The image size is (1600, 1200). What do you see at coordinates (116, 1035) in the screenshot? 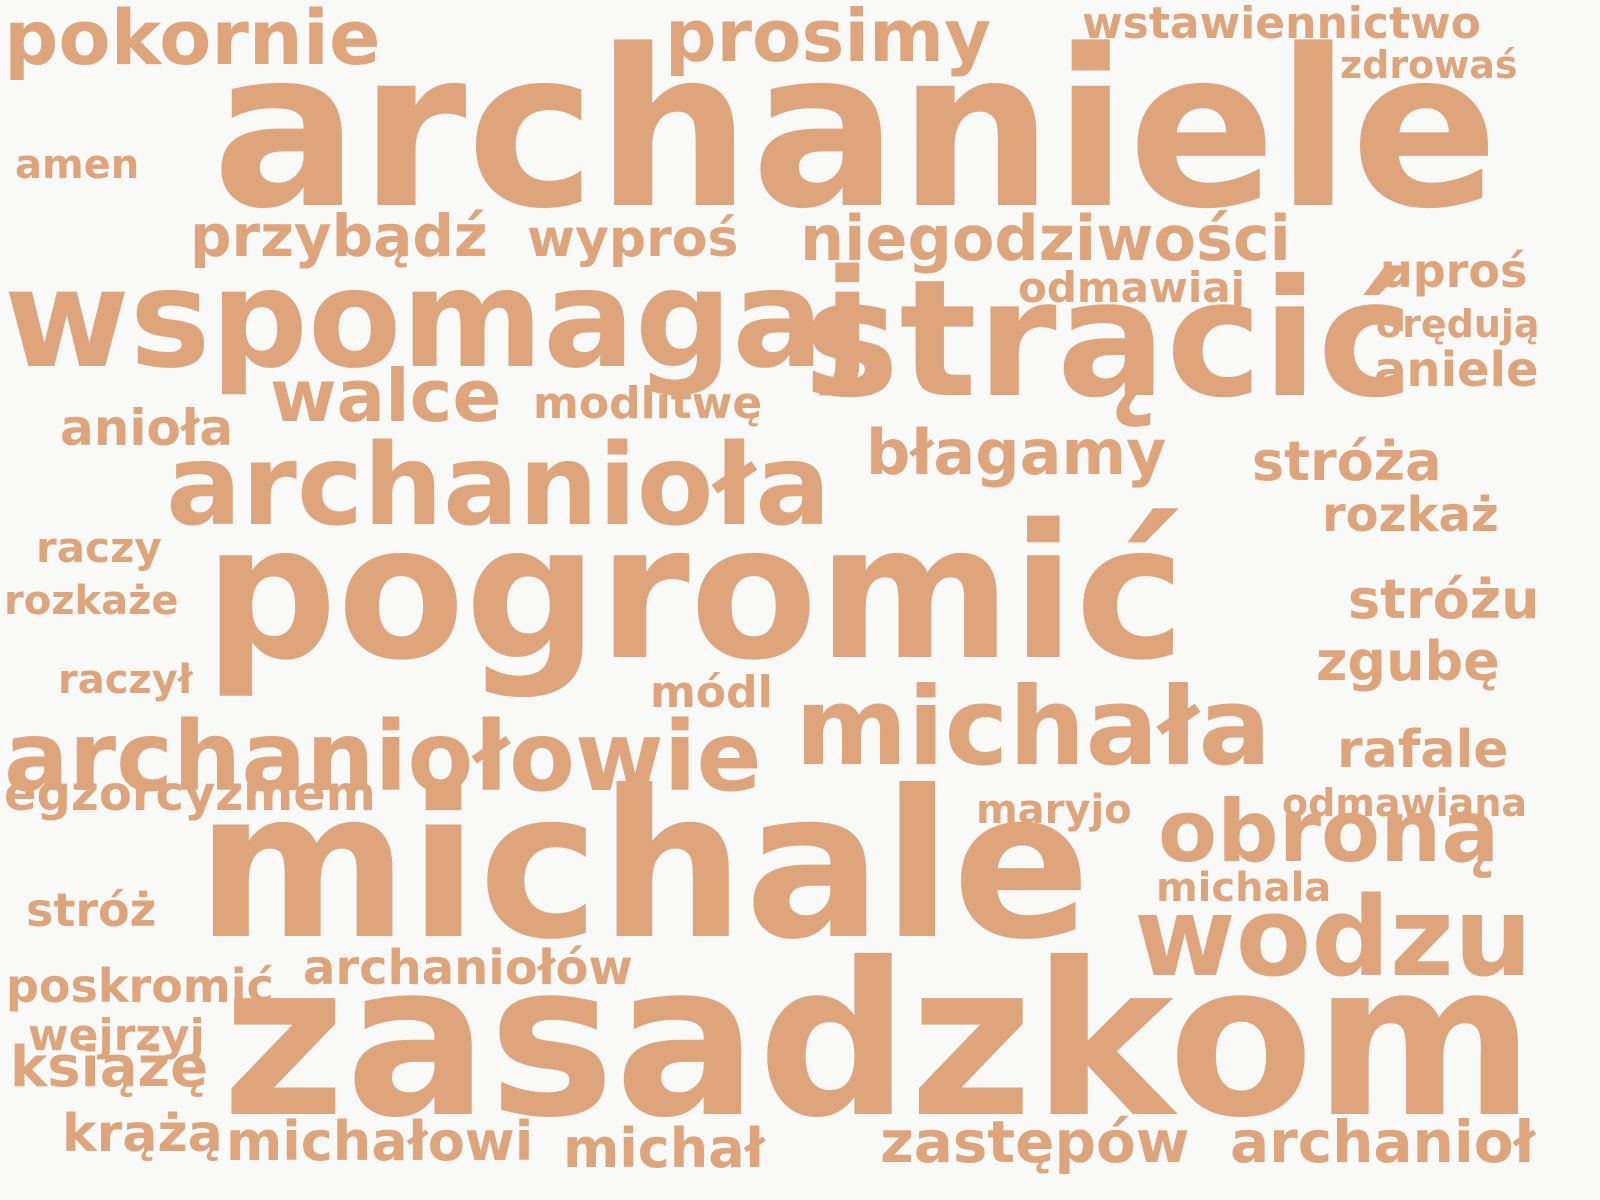
I see `word-wejrzyj: wejrzyj` at bounding box center [116, 1035].